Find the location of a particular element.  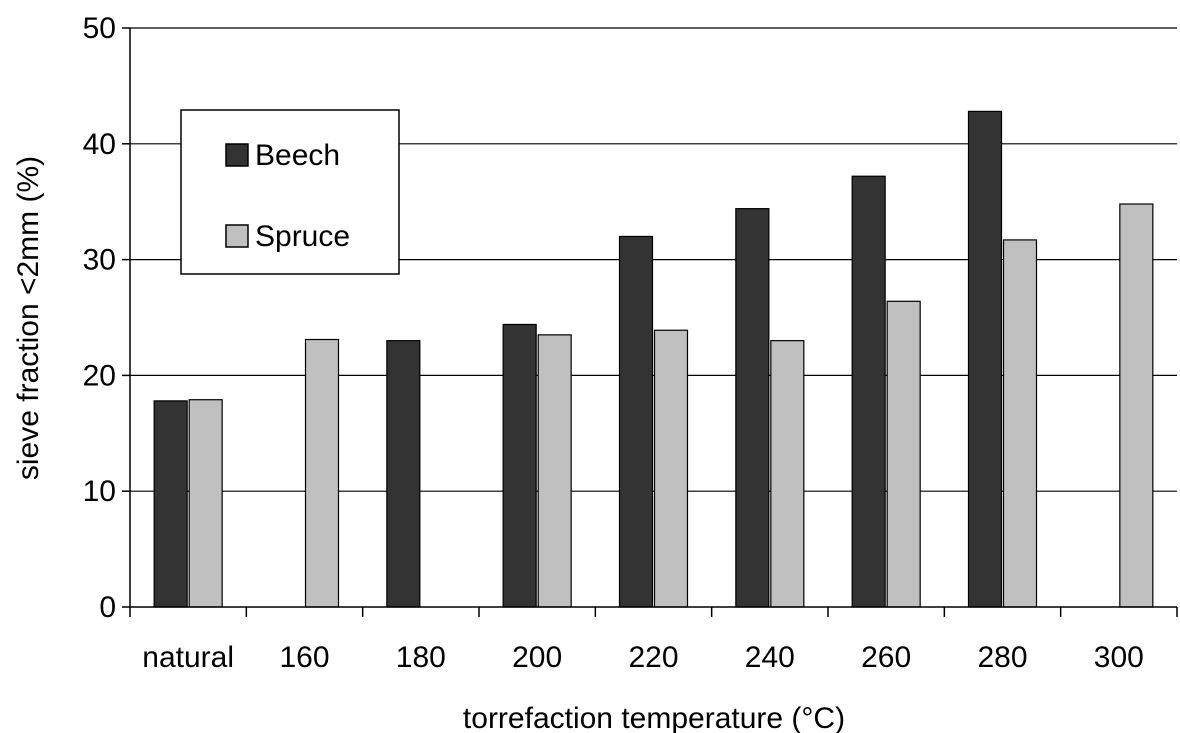

x-tick-label: 160 is located at coordinates (304, 657).